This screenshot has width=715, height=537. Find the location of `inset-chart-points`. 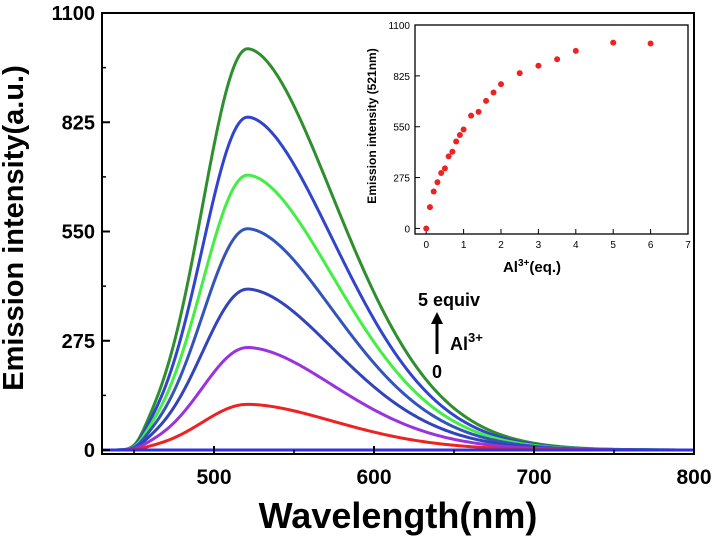

inset-chart-points is located at coordinates (538, 135).